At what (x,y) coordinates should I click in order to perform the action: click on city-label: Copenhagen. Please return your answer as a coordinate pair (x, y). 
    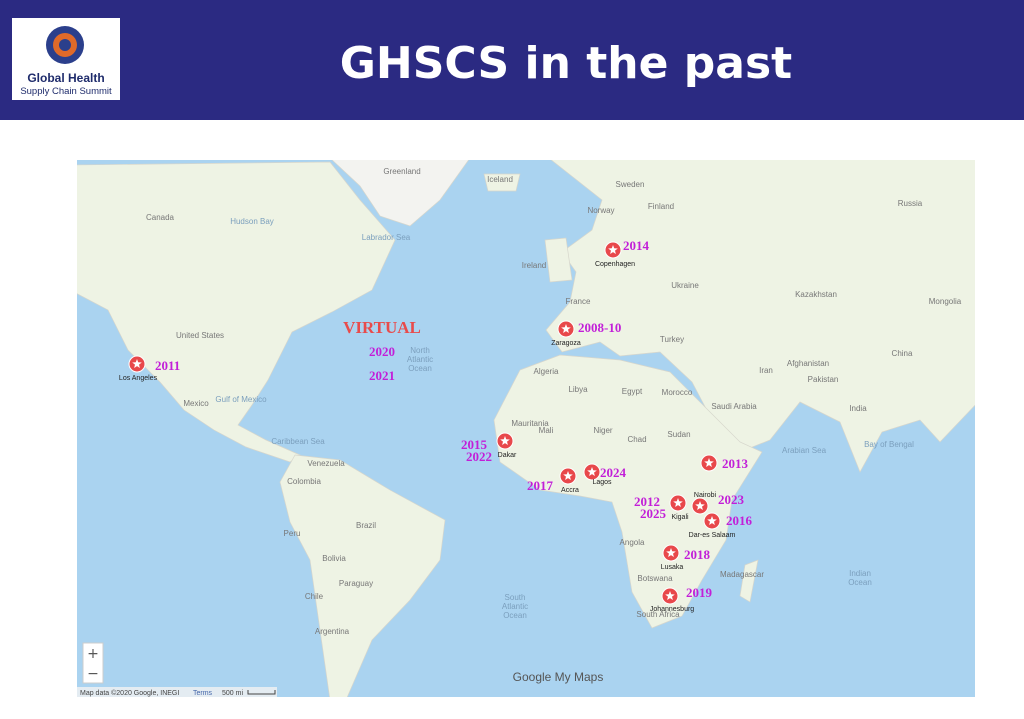
    Looking at the image, I should click on (615, 264).